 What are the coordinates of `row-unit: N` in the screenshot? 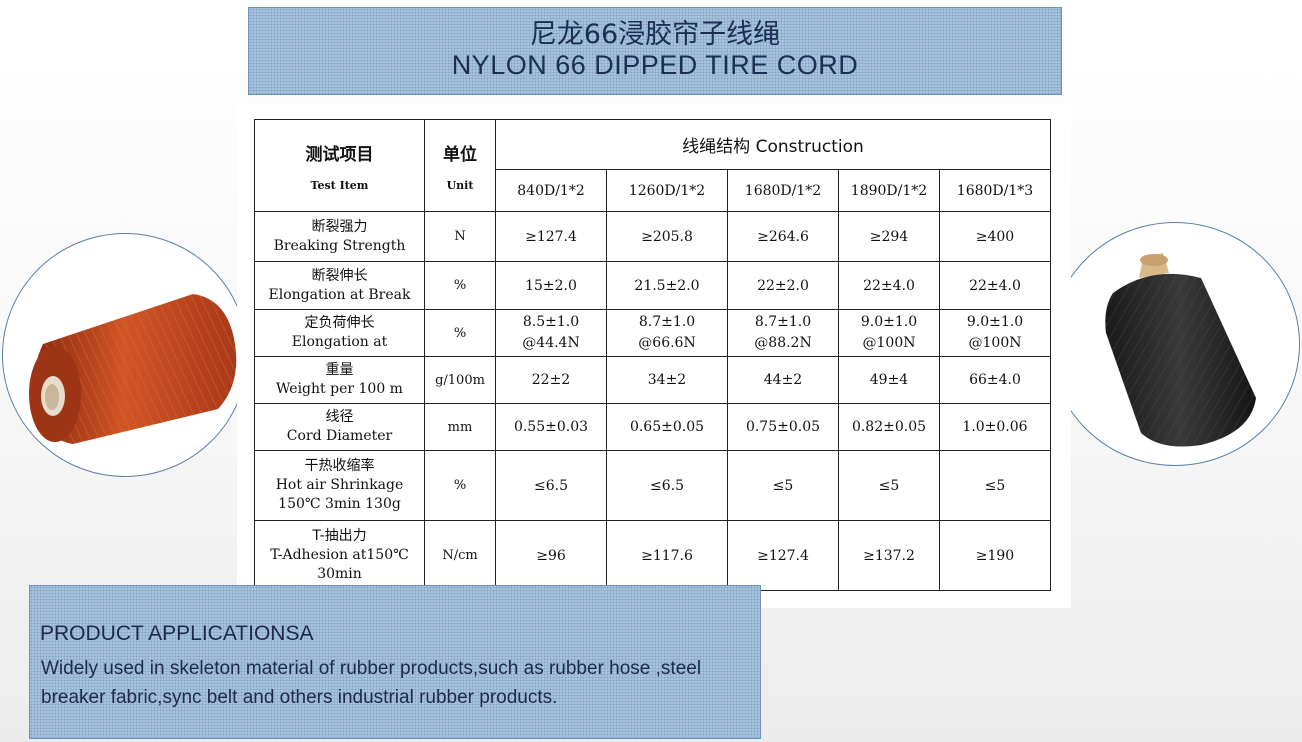 It's located at (460, 236).